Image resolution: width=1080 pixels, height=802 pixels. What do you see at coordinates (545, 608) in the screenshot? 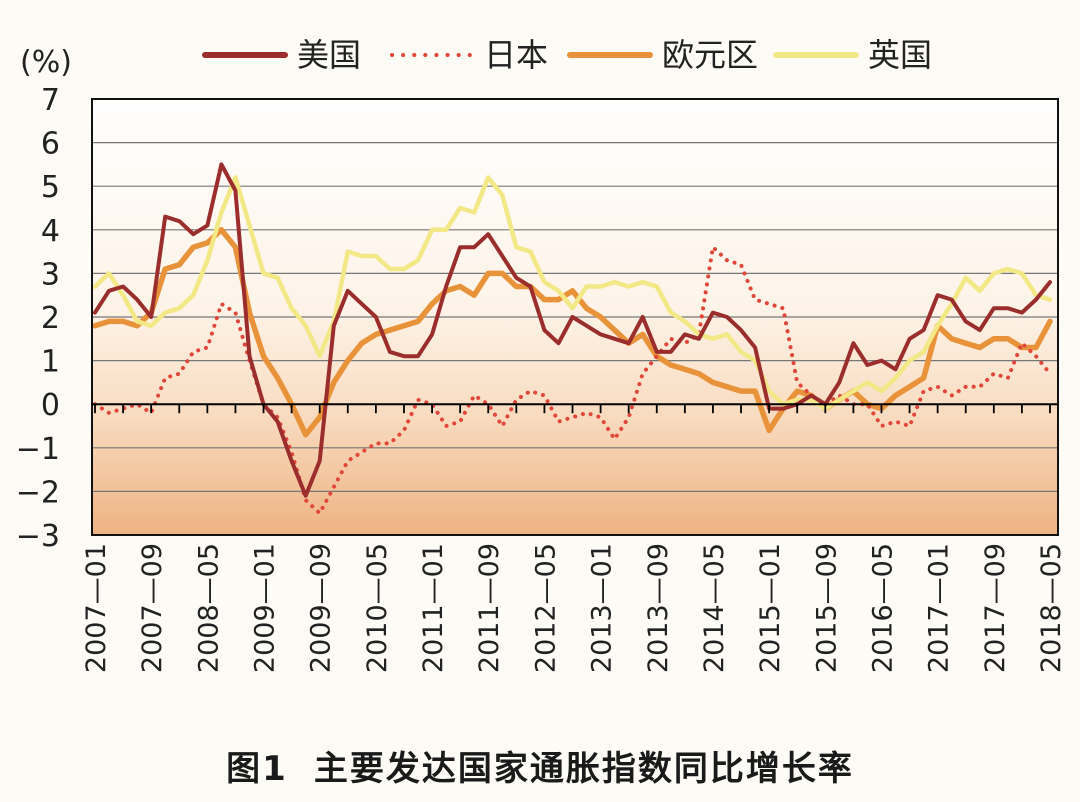
I see `x-tick-label: 2012—05` at bounding box center [545, 608].